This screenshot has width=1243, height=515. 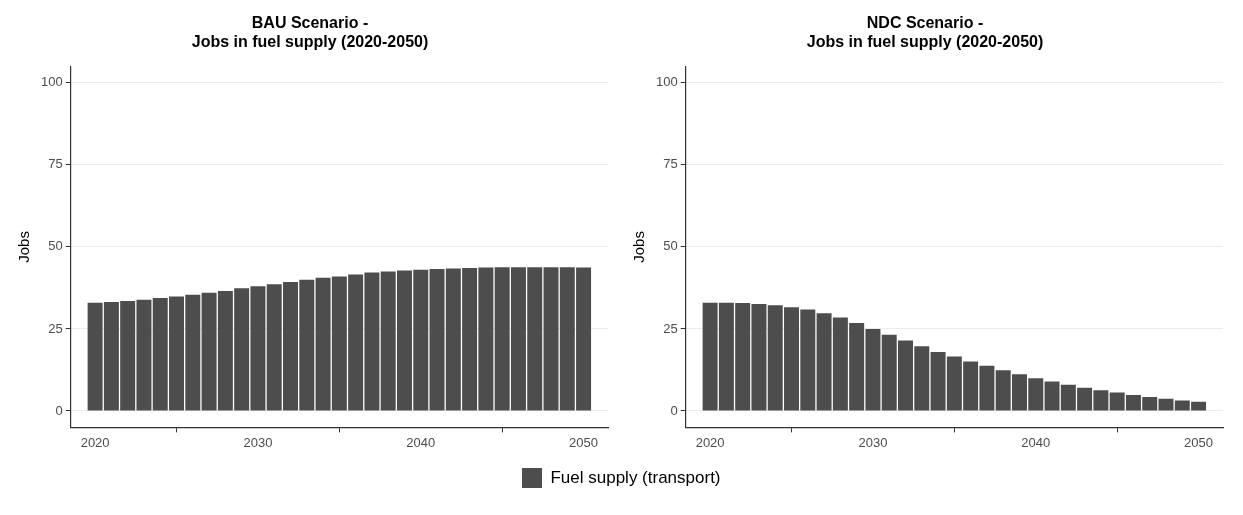 I want to click on chart-title: NDC Scenario - Jobs in fuel supply (2020-2050), so click(x=925, y=32).